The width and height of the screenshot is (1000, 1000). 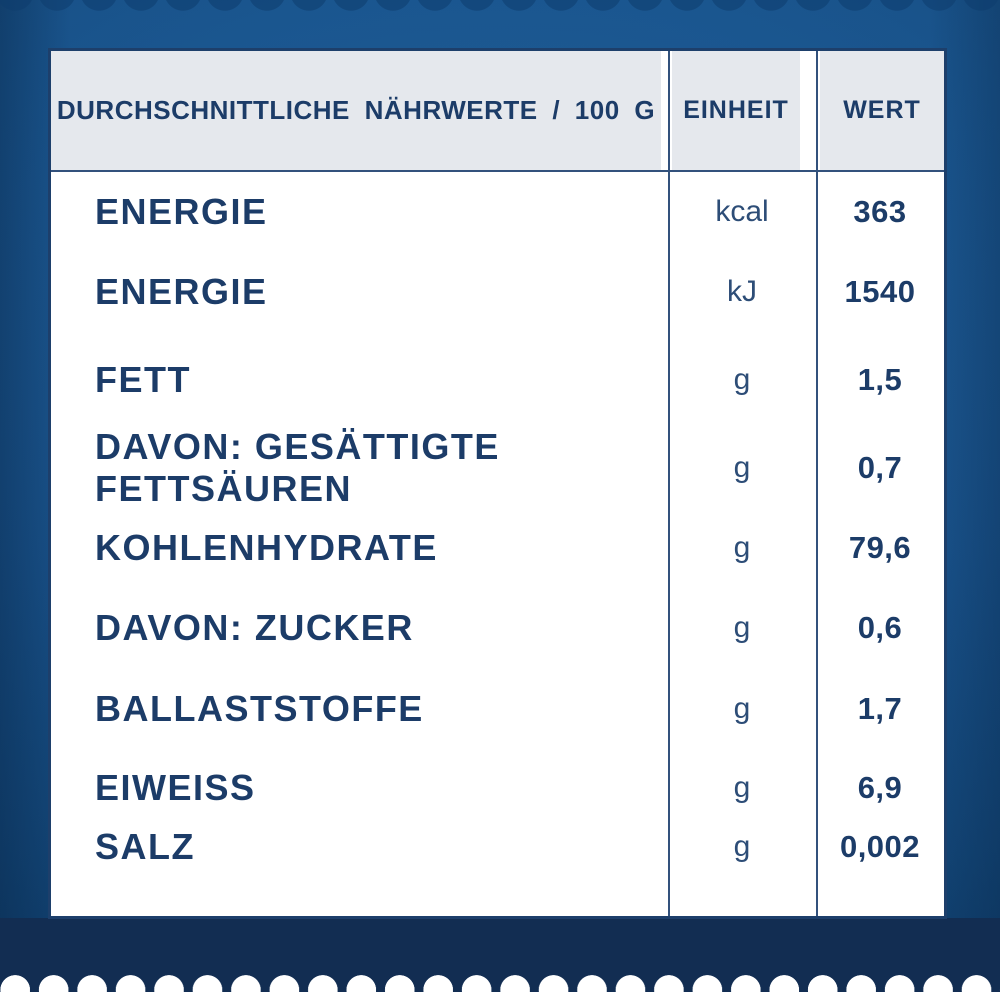 I want to click on table-row: ENERGIE kJ 1540, so click(x=497, y=292).